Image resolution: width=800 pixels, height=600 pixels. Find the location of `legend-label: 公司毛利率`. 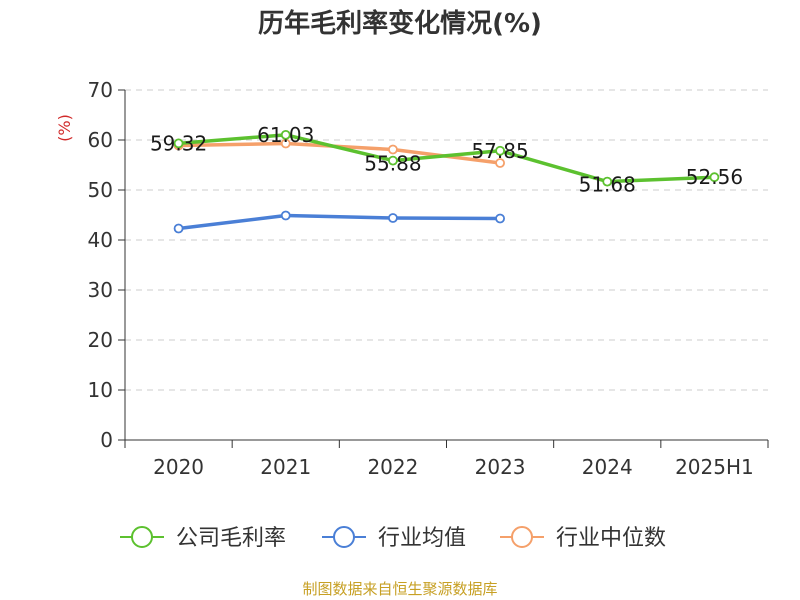

legend-label: 公司毛利率 is located at coordinates (231, 538).